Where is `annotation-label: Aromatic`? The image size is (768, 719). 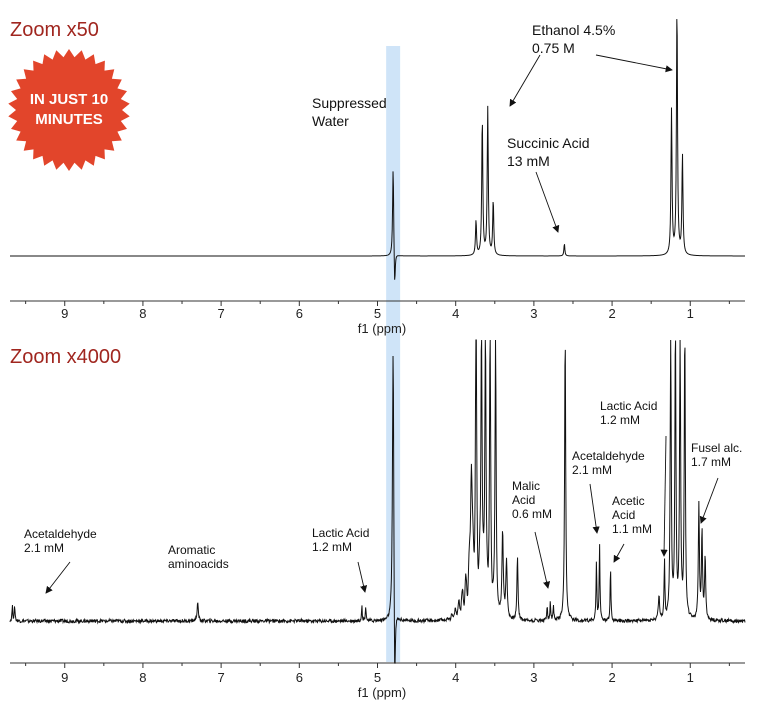
annotation-label: Aromatic is located at coordinates (191, 550).